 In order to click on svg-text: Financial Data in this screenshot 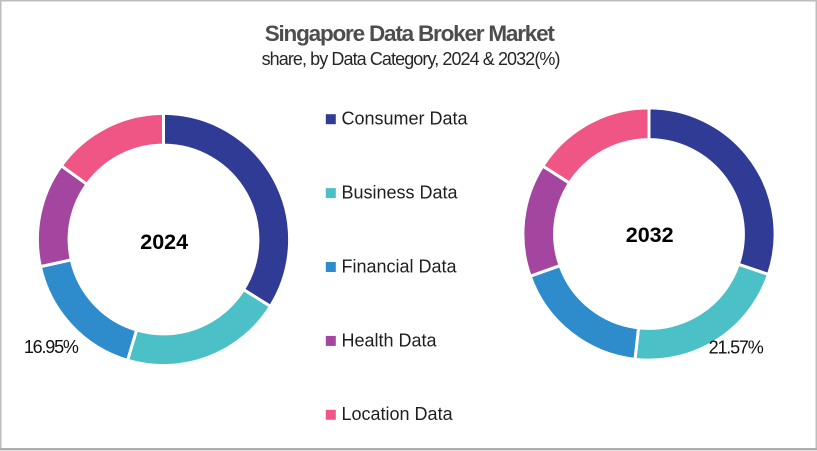, I will do `click(400, 266)`.